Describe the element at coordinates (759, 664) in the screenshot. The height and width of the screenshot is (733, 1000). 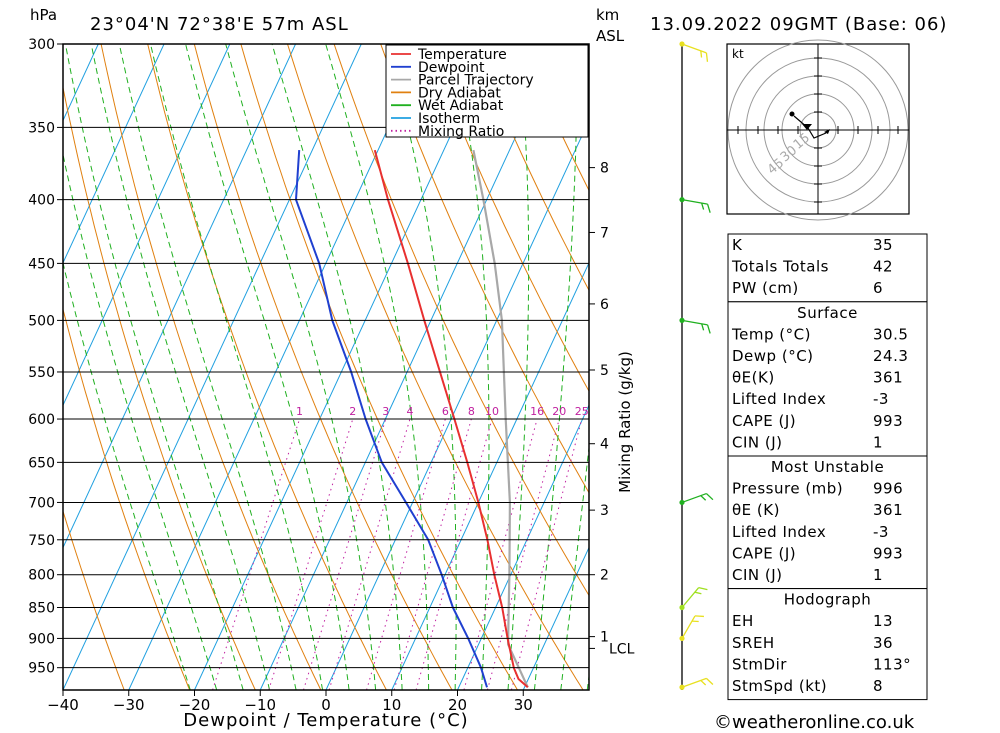
I see `indices-label: StmDir` at that location.